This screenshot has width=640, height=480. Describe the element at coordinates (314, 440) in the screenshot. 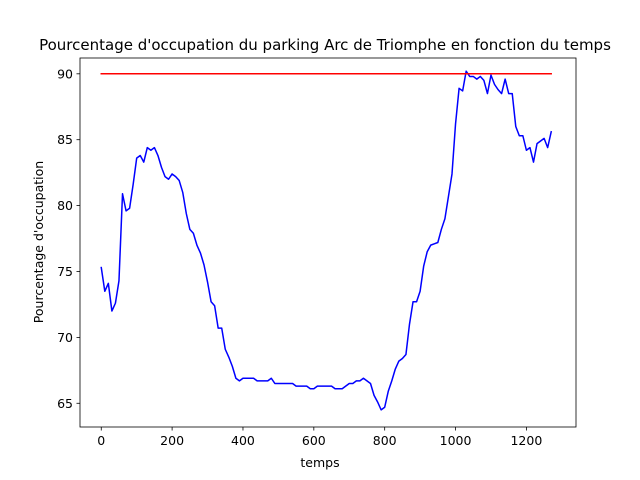

I see `x-tick-label: 600` at that location.